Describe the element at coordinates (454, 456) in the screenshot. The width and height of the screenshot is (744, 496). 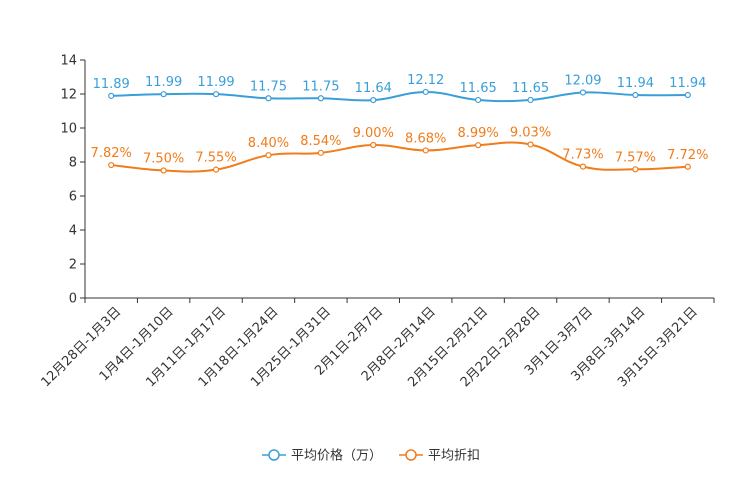
I see `legend-label: 平均折扣` at that location.